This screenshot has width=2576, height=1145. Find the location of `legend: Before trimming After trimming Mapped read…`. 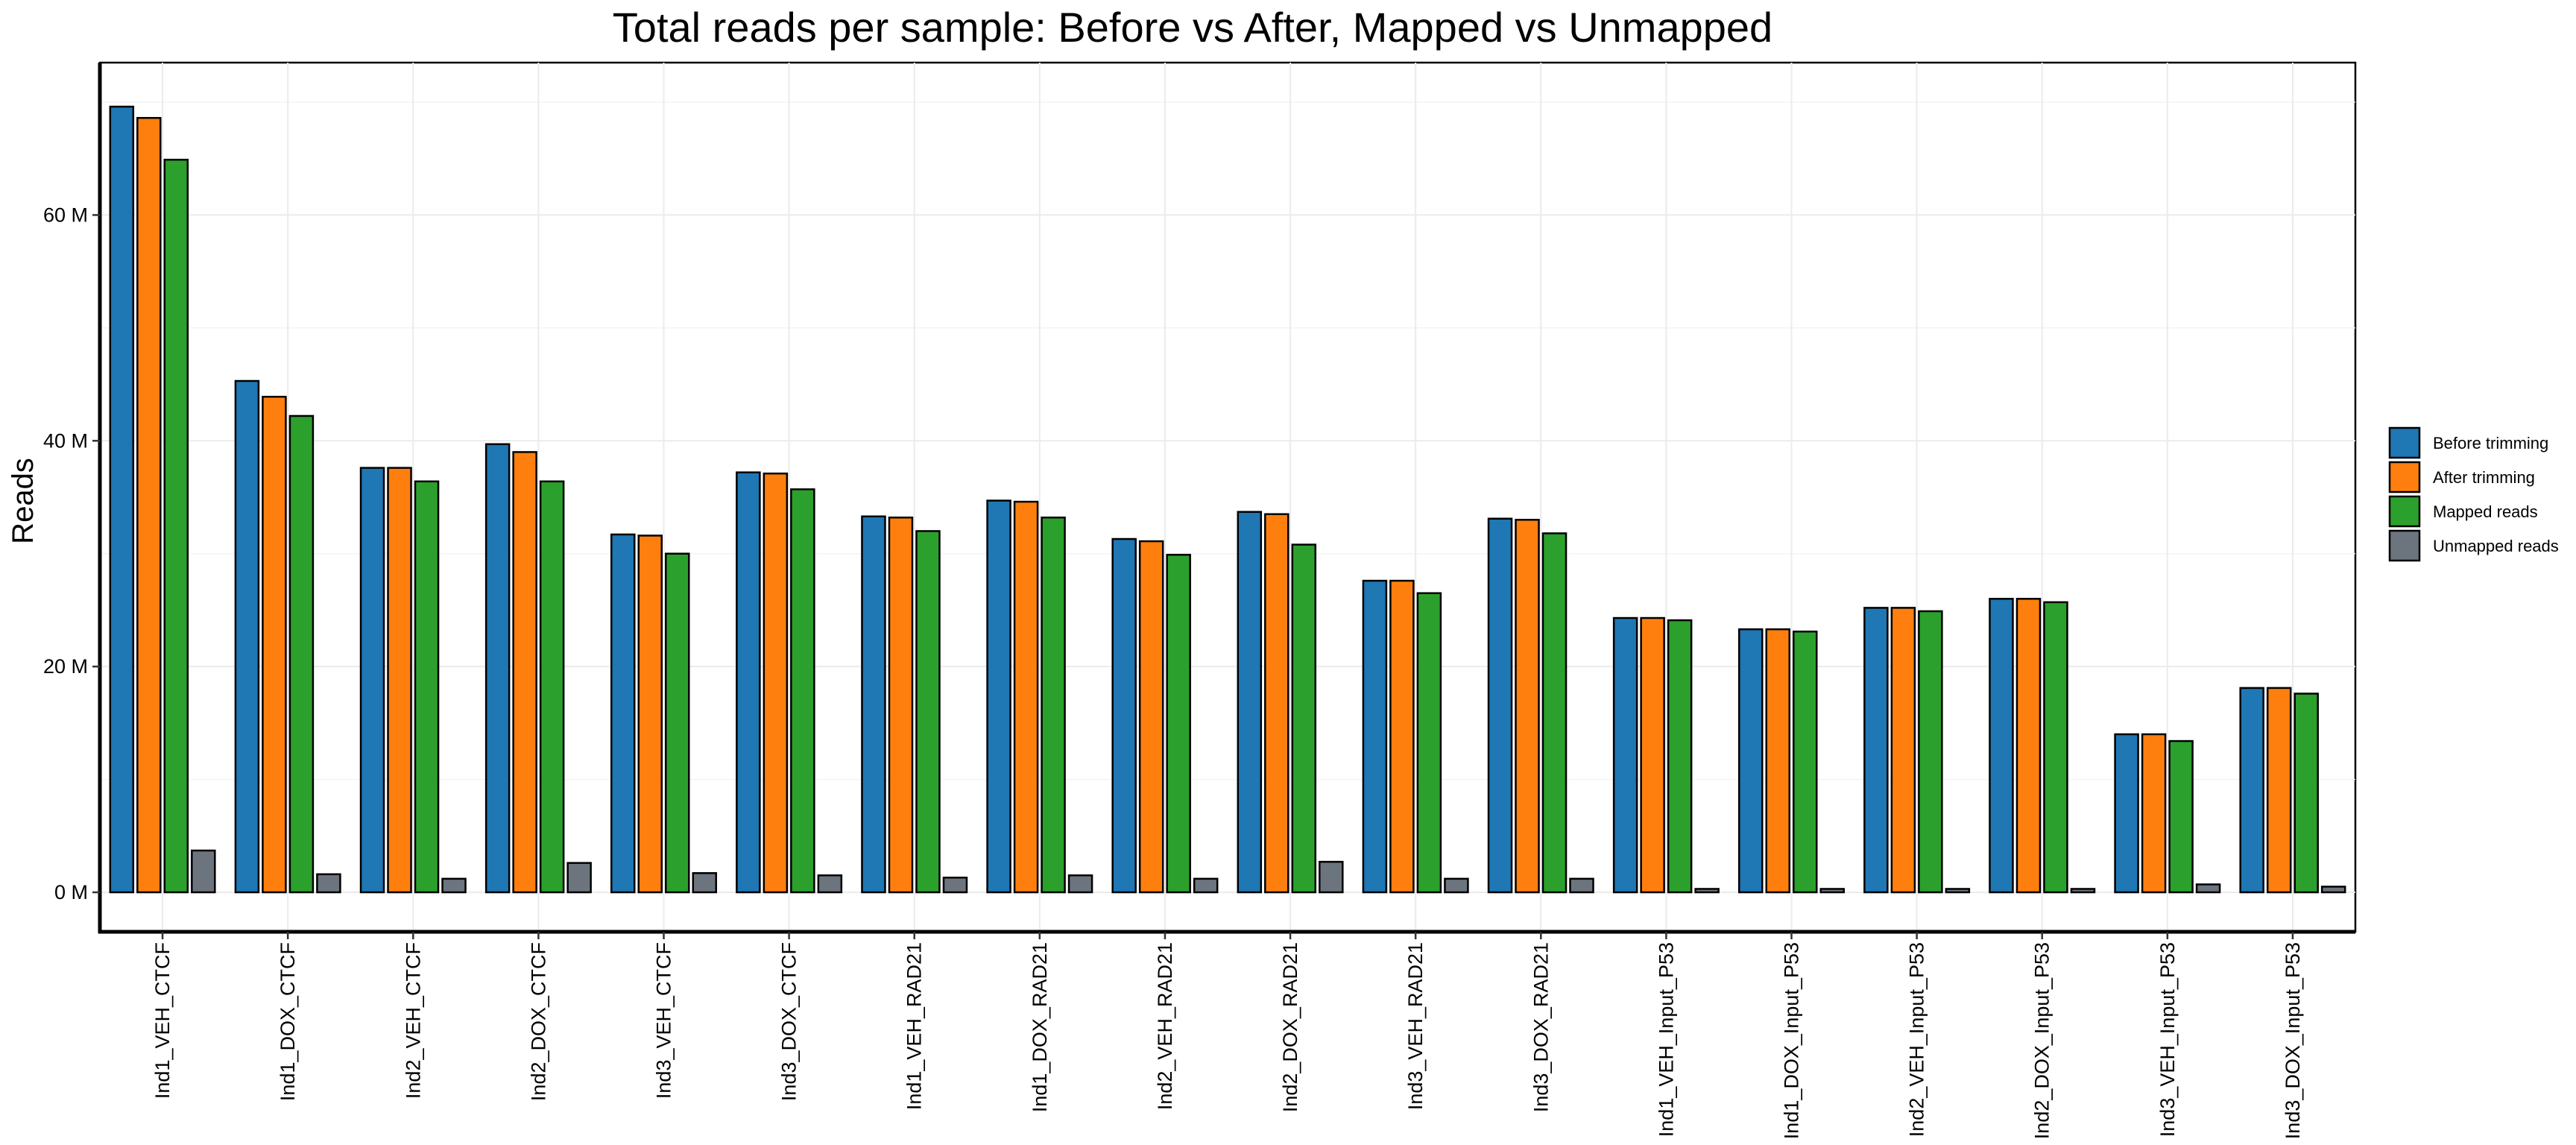

legend: Before trimming After trimming Mapped read… is located at coordinates (2474, 494).